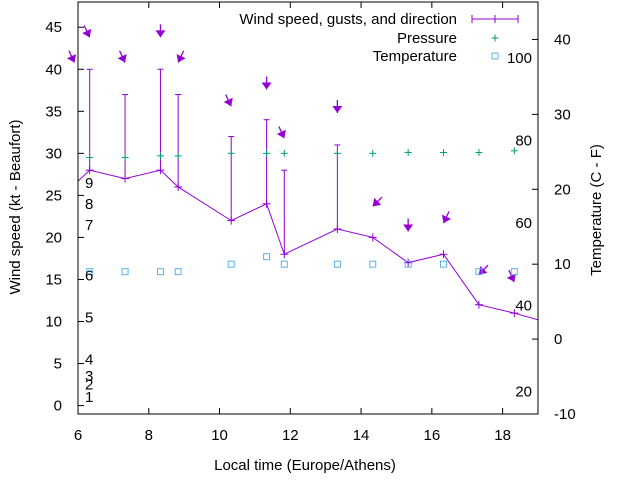 The image size is (640, 480). What do you see at coordinates (53, 279) in the screenshot?
I see `y-tick-label: 15` at bounding box center [53, 279].